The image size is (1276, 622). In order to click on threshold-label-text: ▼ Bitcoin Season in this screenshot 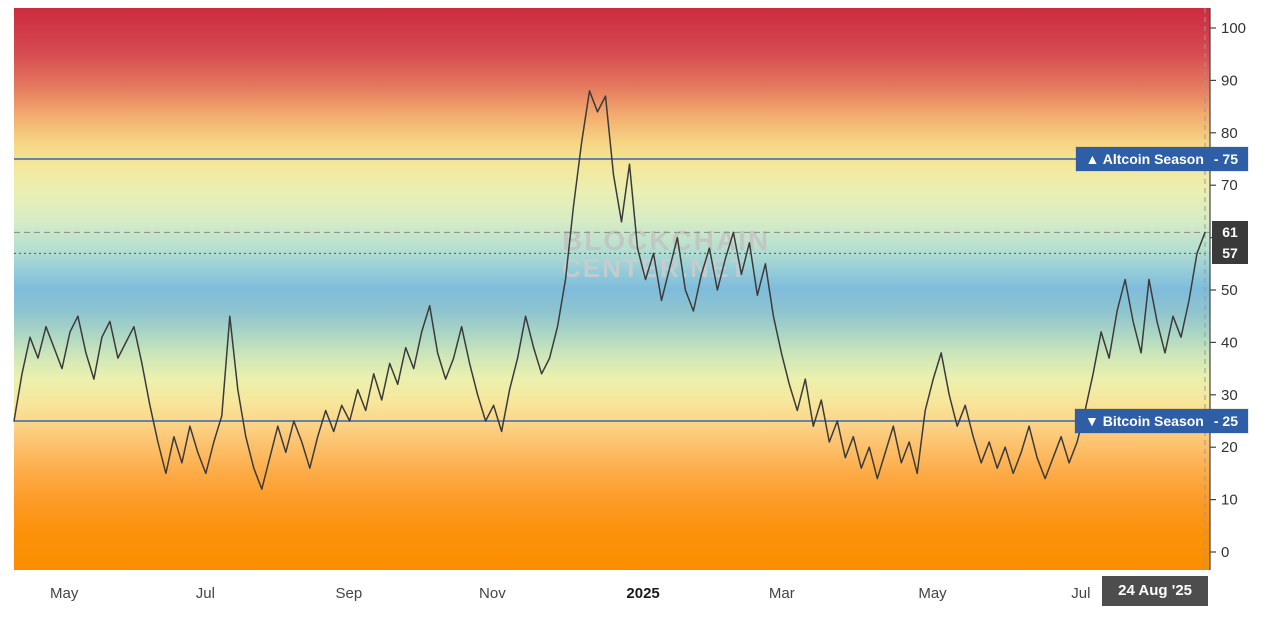, I will do `click(1144, 421)`.